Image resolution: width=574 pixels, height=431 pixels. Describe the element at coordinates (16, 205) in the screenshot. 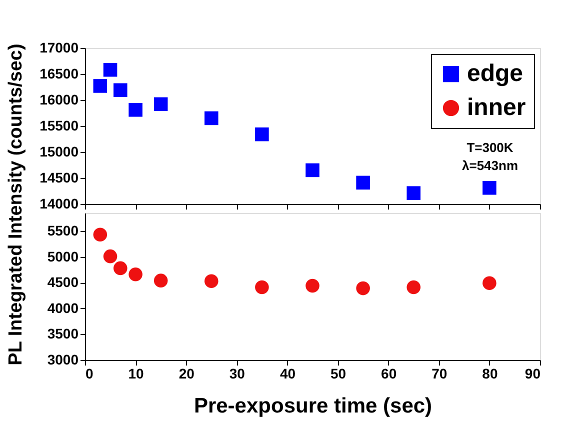

I see `y-axis-title: PL Integrated Intensity (counts/sec)` at that location.